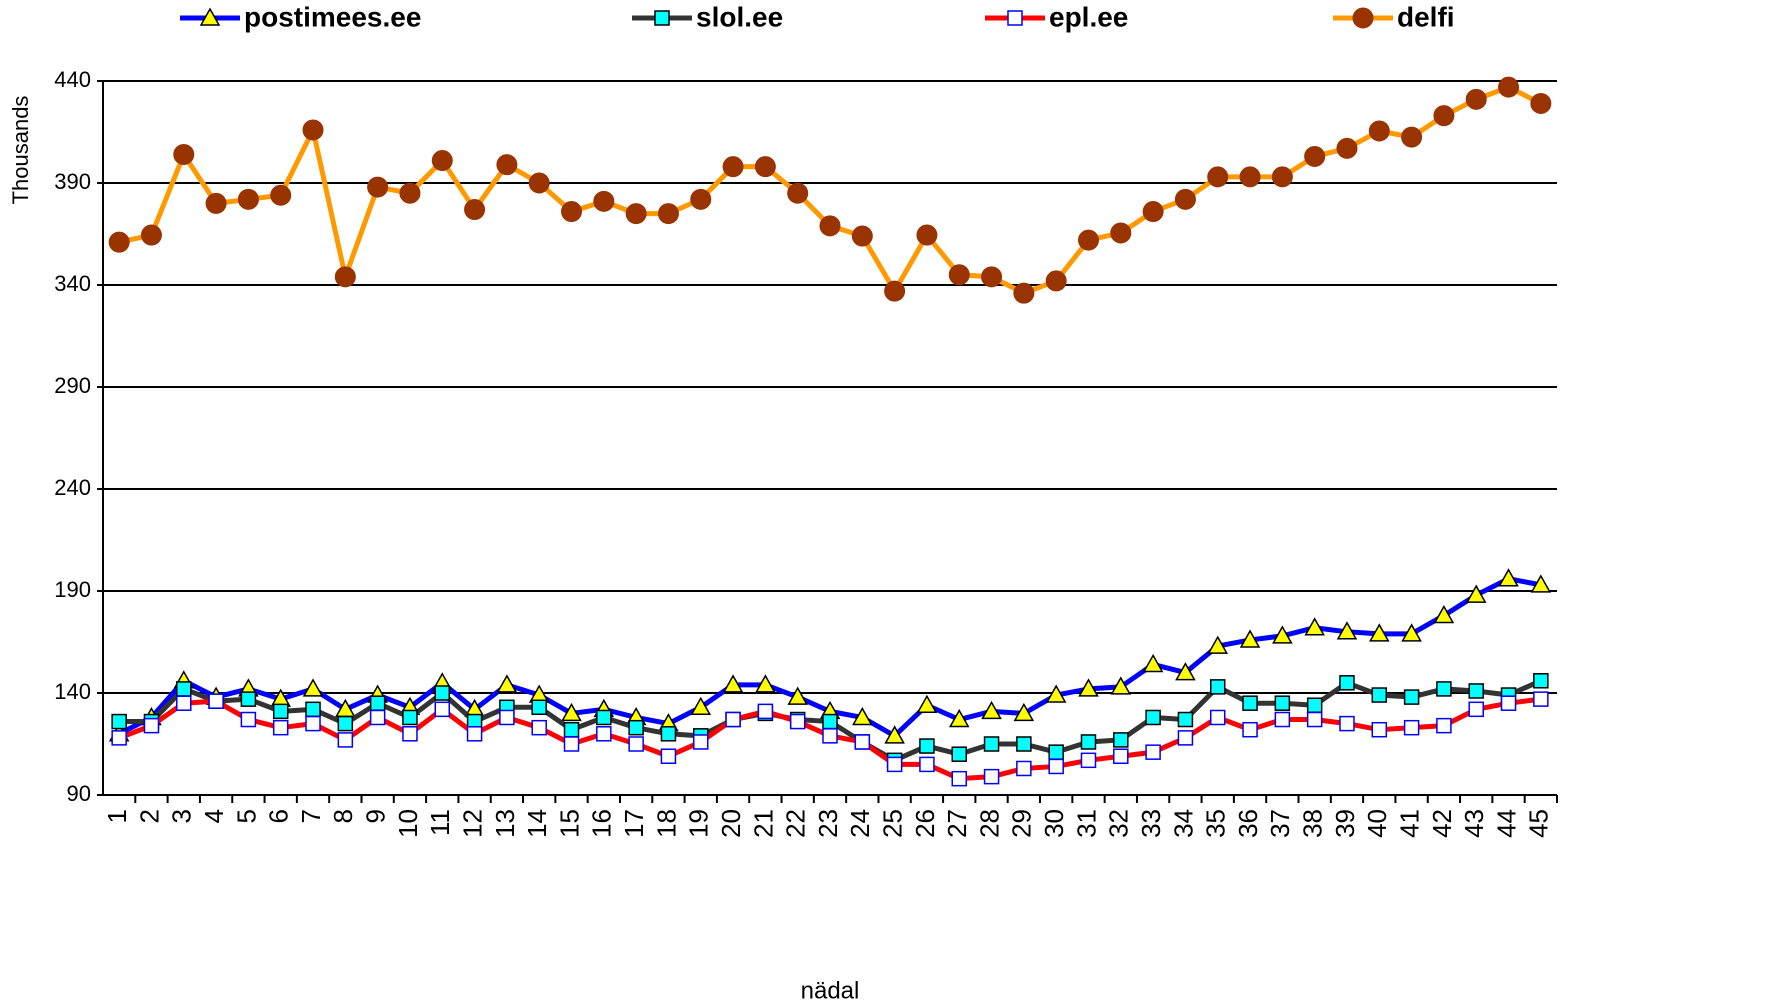  Describe the element at coordinates (279, 816) in the screenshot. I see `x-tick-label: 6` at that location.